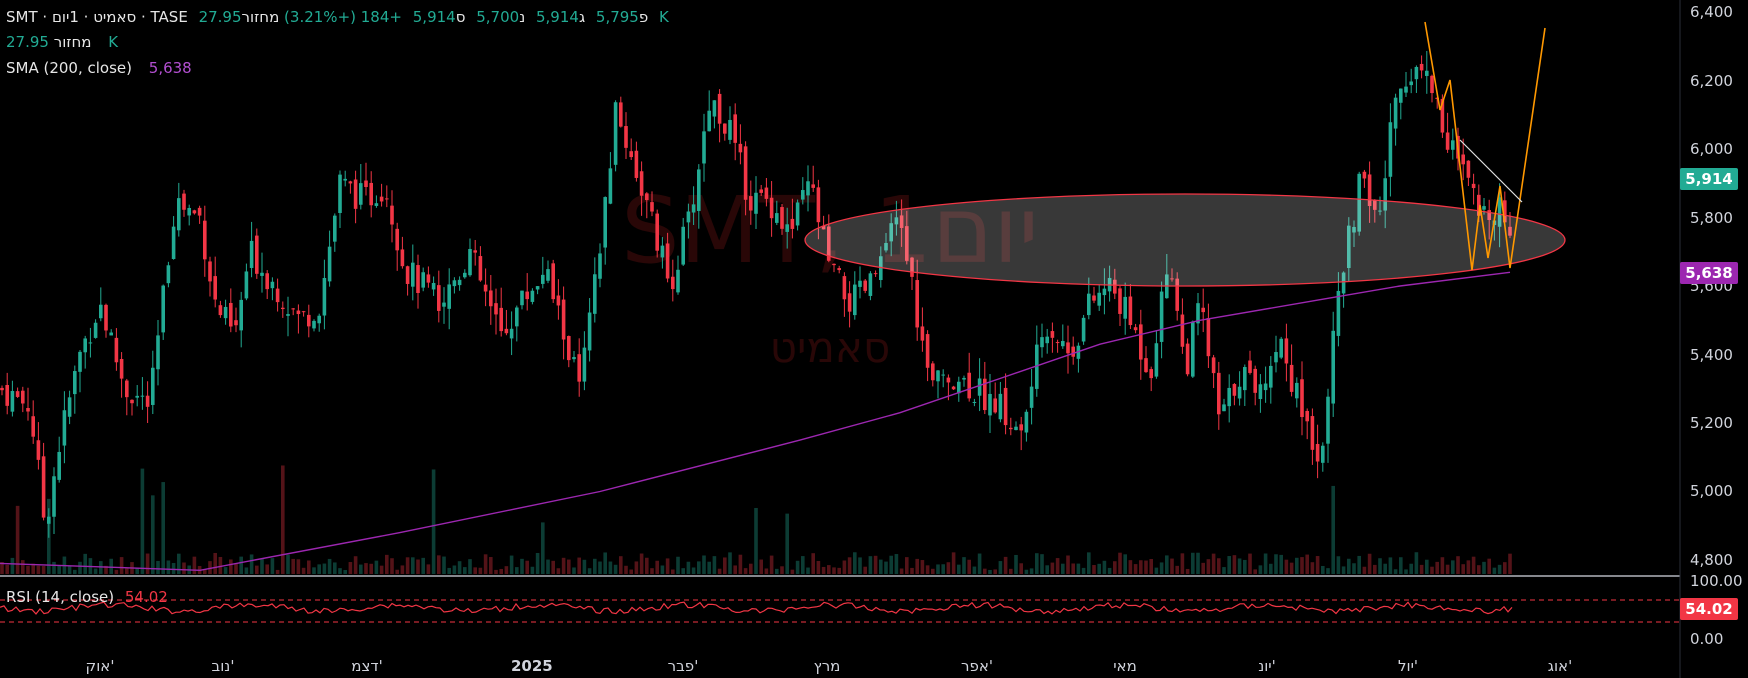 The height and width of the screenshot is (678, 1748). What do you see at coordinates (1711, 218) in the screenshot?
I see `price-axis-label: 5,800` at bounding box center [1711, 218].